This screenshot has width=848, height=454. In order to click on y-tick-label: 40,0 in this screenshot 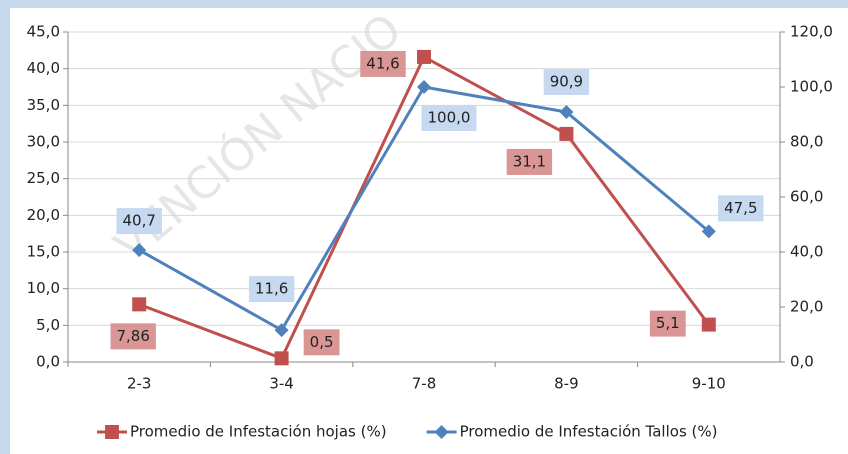, I will do `click(43, 68)`.